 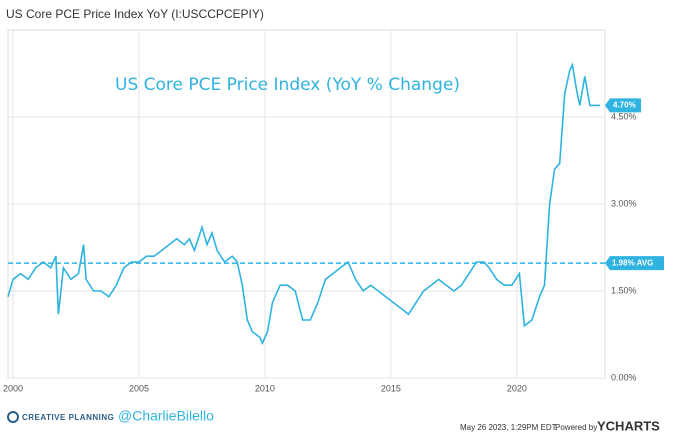 I want to click on last-value-tag, so click(x=623, y=105).